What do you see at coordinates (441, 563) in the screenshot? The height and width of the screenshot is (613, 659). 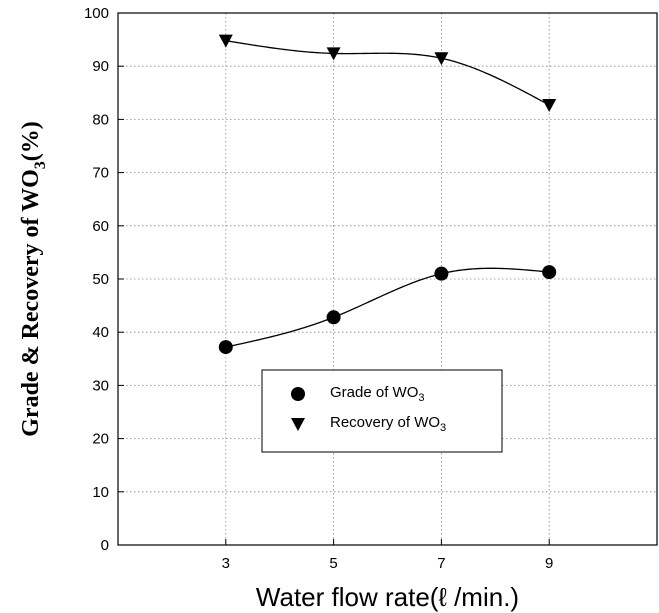 I see `x-tick-label: 7` at bounding box center [441, 563].